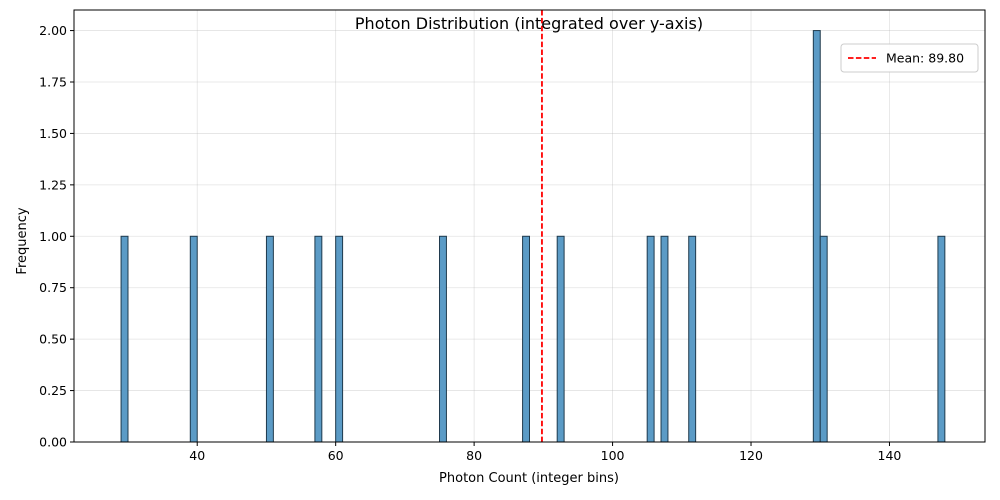  Describe the element at coordinates (53, 287) in the screenshot. I see `y-tick-label: 0.75` at that location.